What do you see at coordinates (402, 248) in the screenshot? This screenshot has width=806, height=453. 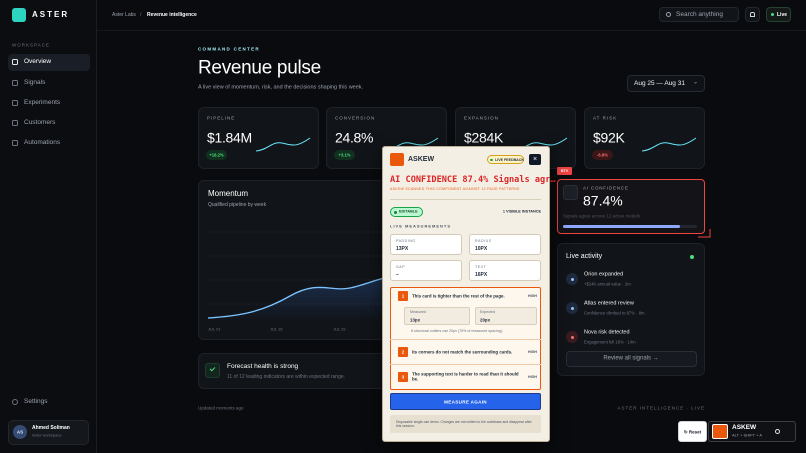 I see `measurement-value: 13PX` at bounding box center [402, 248].